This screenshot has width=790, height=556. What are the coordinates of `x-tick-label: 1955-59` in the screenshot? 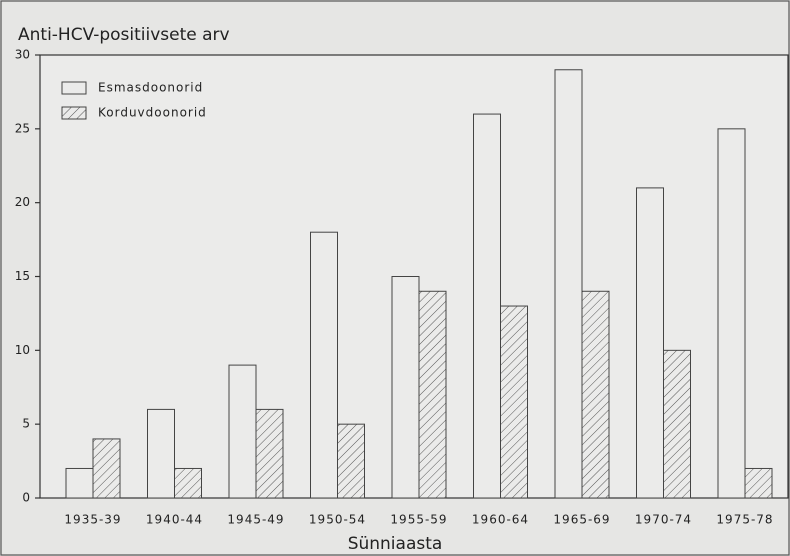 It's located at (418, 520).